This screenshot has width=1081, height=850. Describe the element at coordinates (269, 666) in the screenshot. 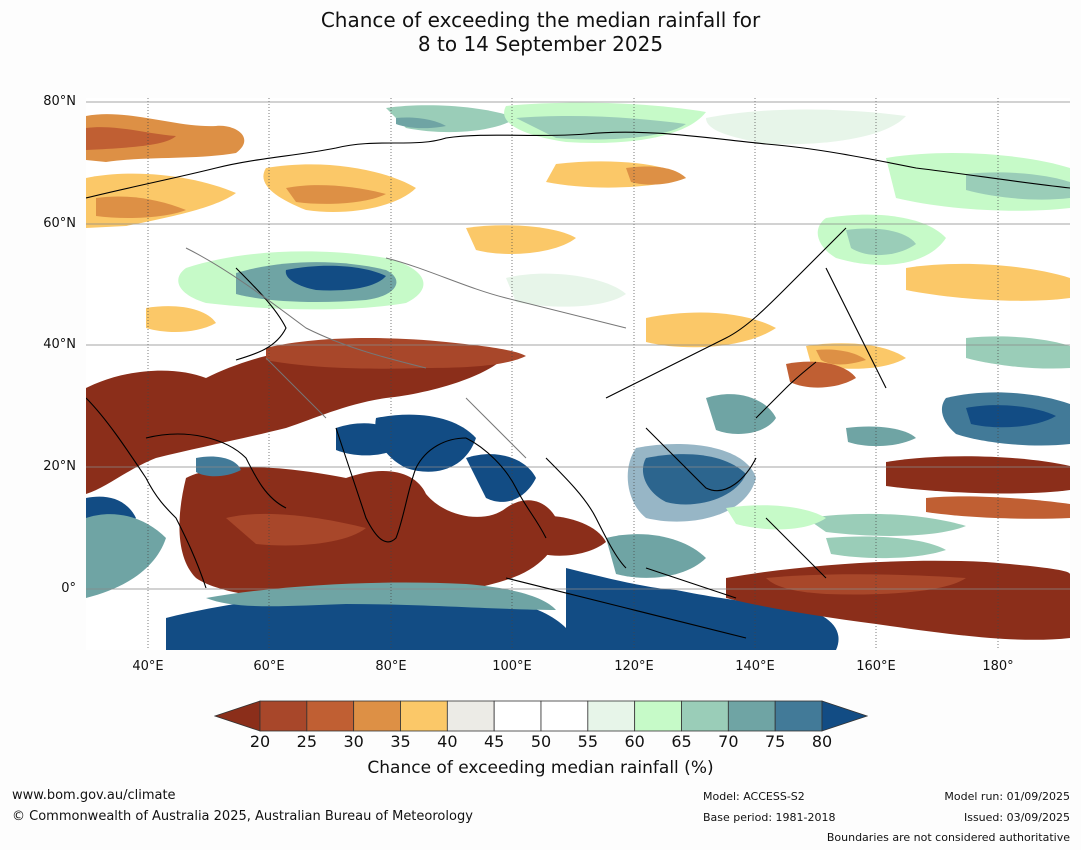

I see `lon-label-60e: 60°E` at that location.